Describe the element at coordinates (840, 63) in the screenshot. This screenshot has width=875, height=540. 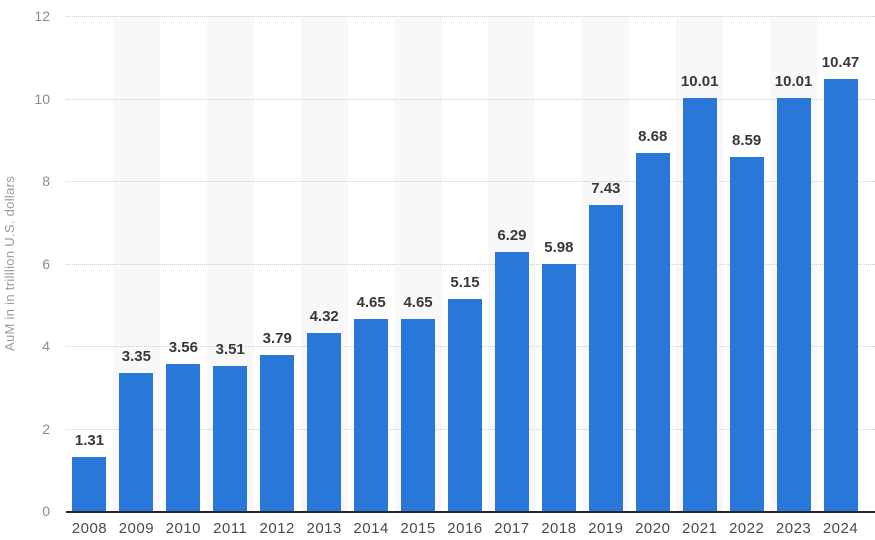
I see `bar-value-label: 10.47` at that location.